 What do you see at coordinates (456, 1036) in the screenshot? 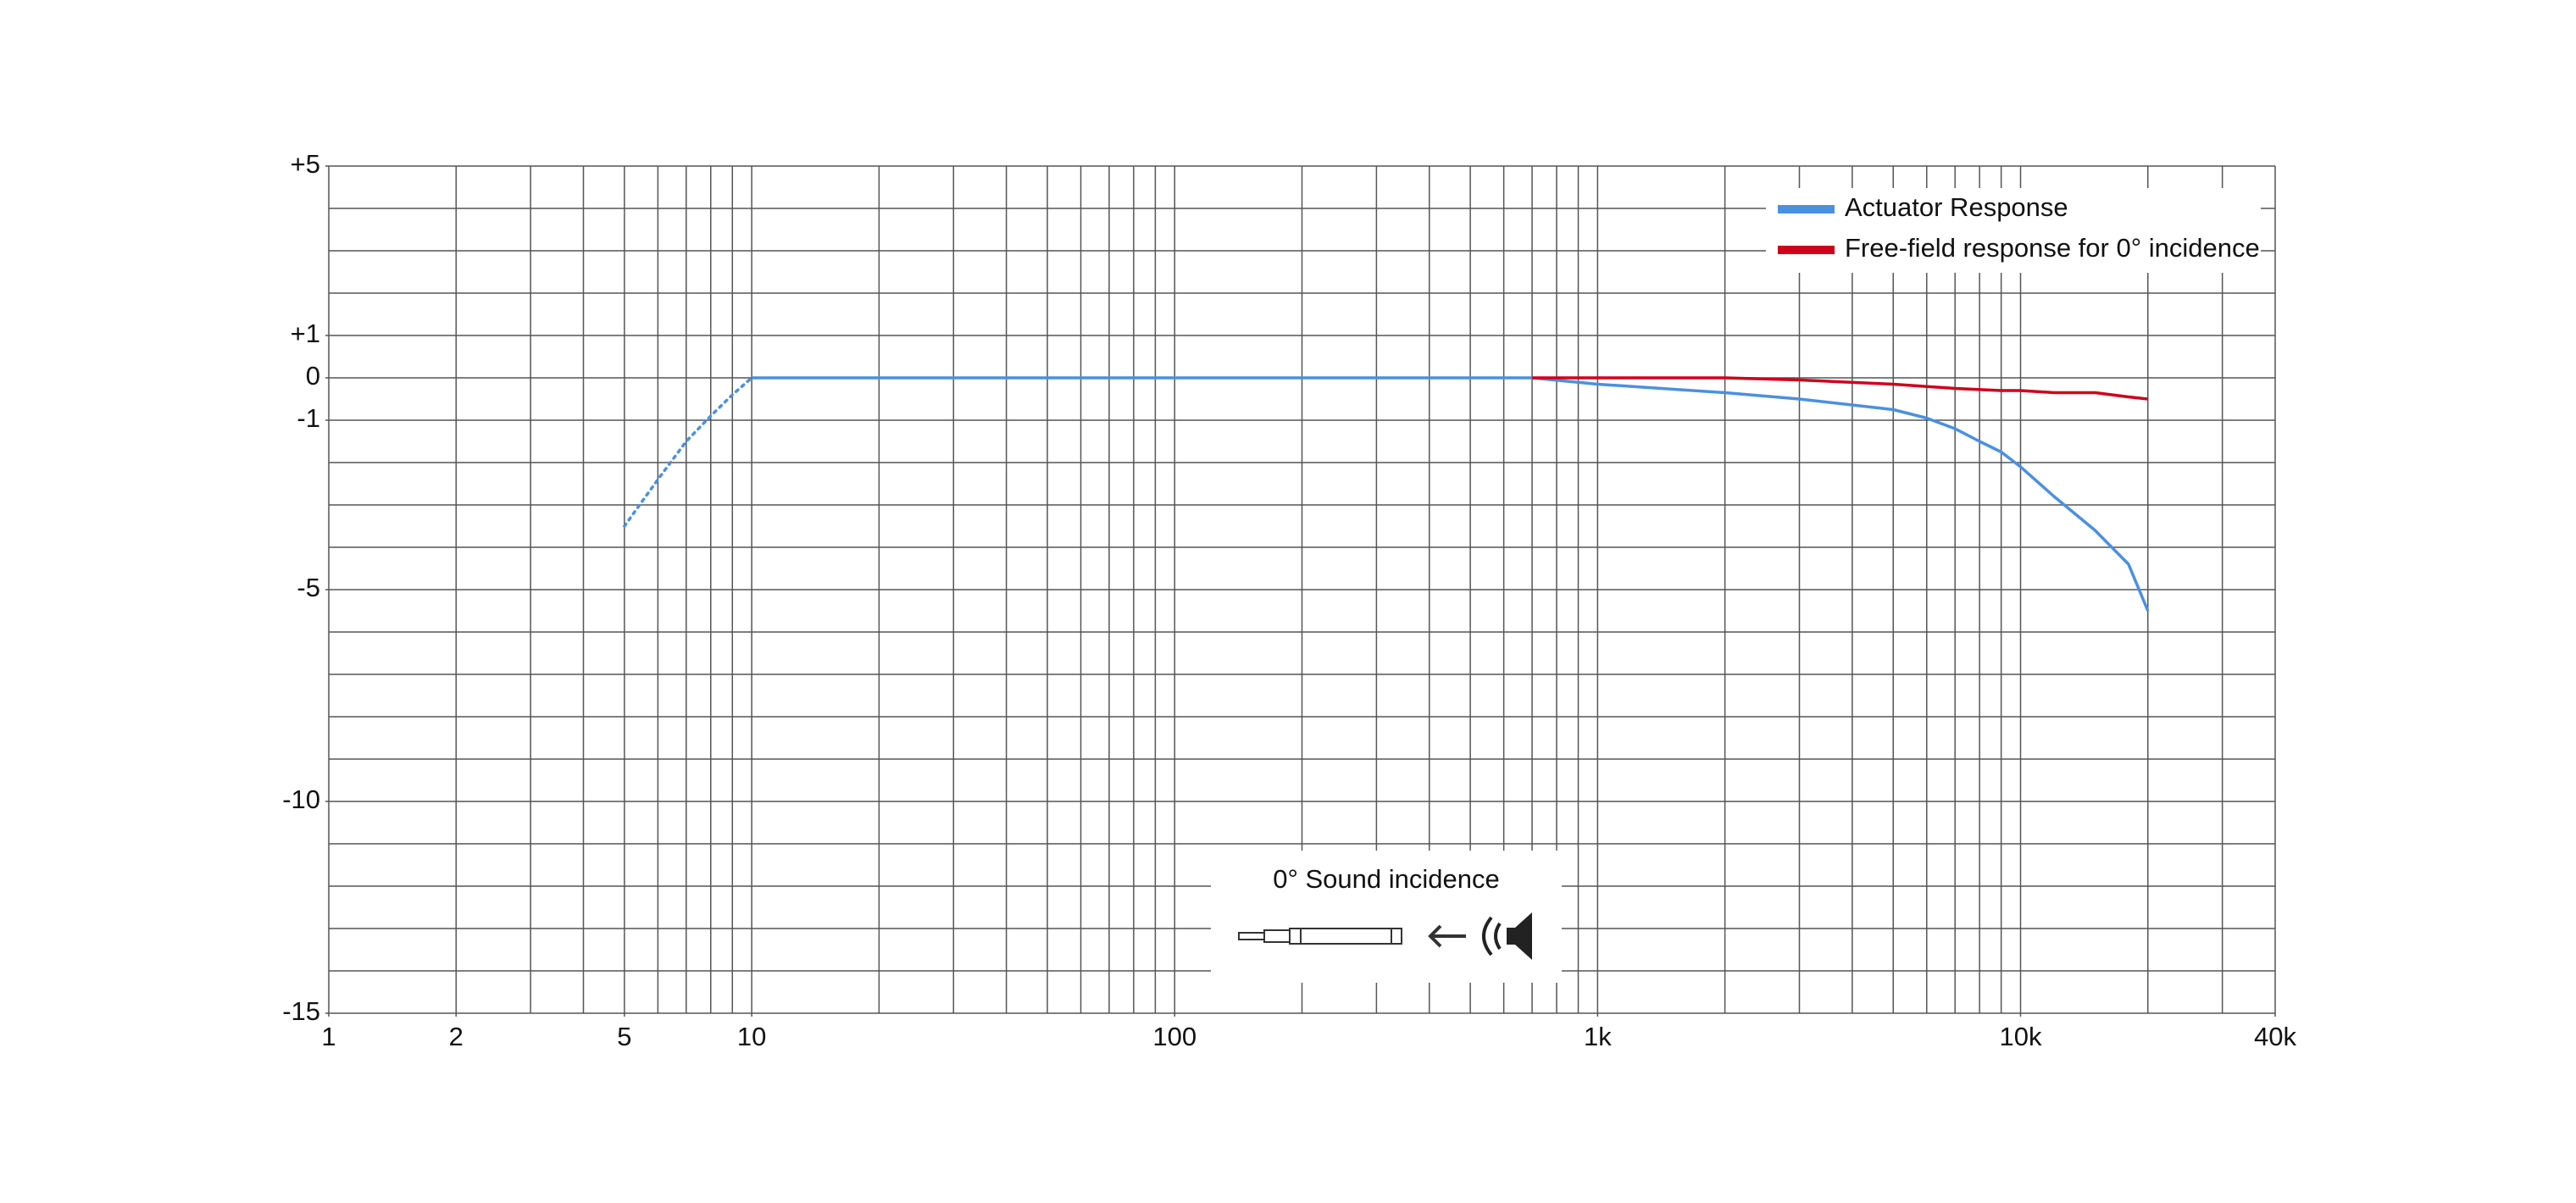
I see `x-tick-label: 2` at bounding box center [456, 1036].